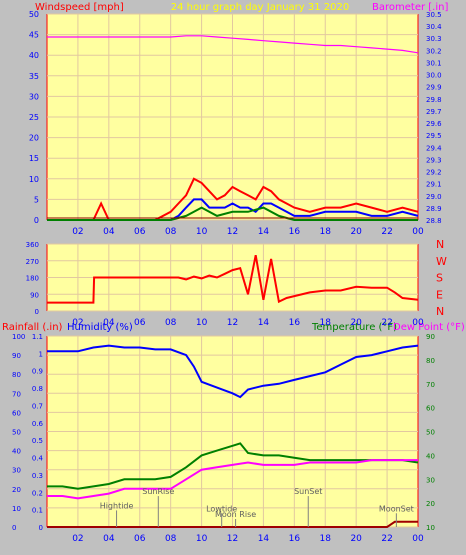 This screenshot has width=466, height=555. I want to click on y-temp-tick-label: 40, so click(430, 456).